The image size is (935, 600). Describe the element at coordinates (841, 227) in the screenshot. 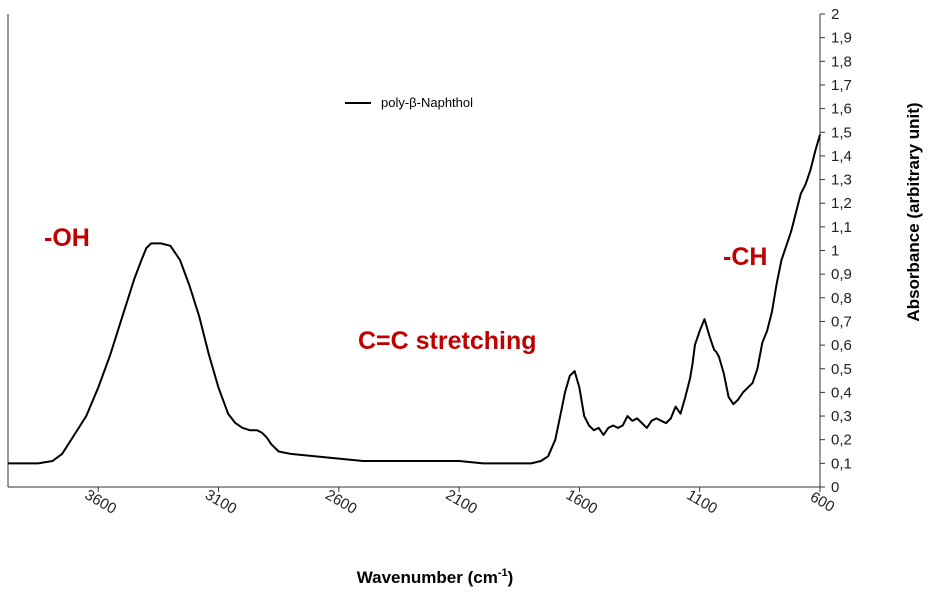

I see `y-tick-label: 1,1` at that location.